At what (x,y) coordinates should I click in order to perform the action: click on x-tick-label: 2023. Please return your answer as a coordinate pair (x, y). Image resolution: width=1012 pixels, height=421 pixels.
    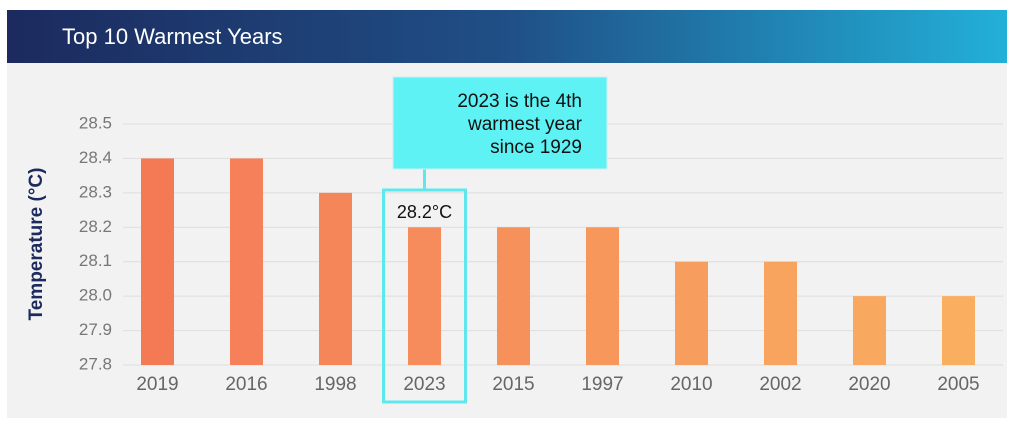
    Looking at the image, I should click on (424, 384).